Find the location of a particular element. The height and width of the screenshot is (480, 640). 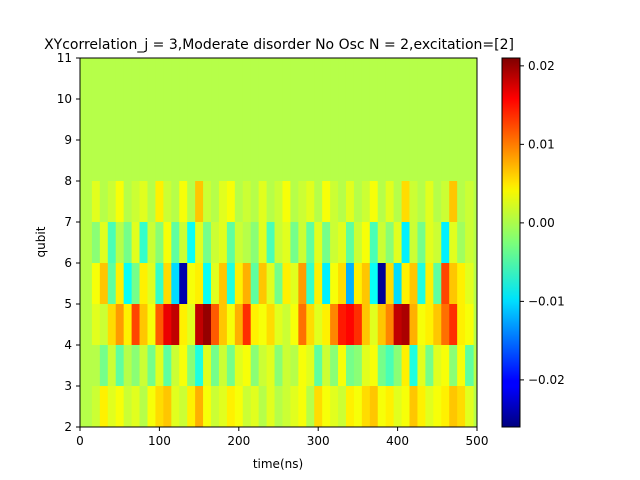

x-axis: 0 100 200 300 400 500 is located at coordinates (282, 437).